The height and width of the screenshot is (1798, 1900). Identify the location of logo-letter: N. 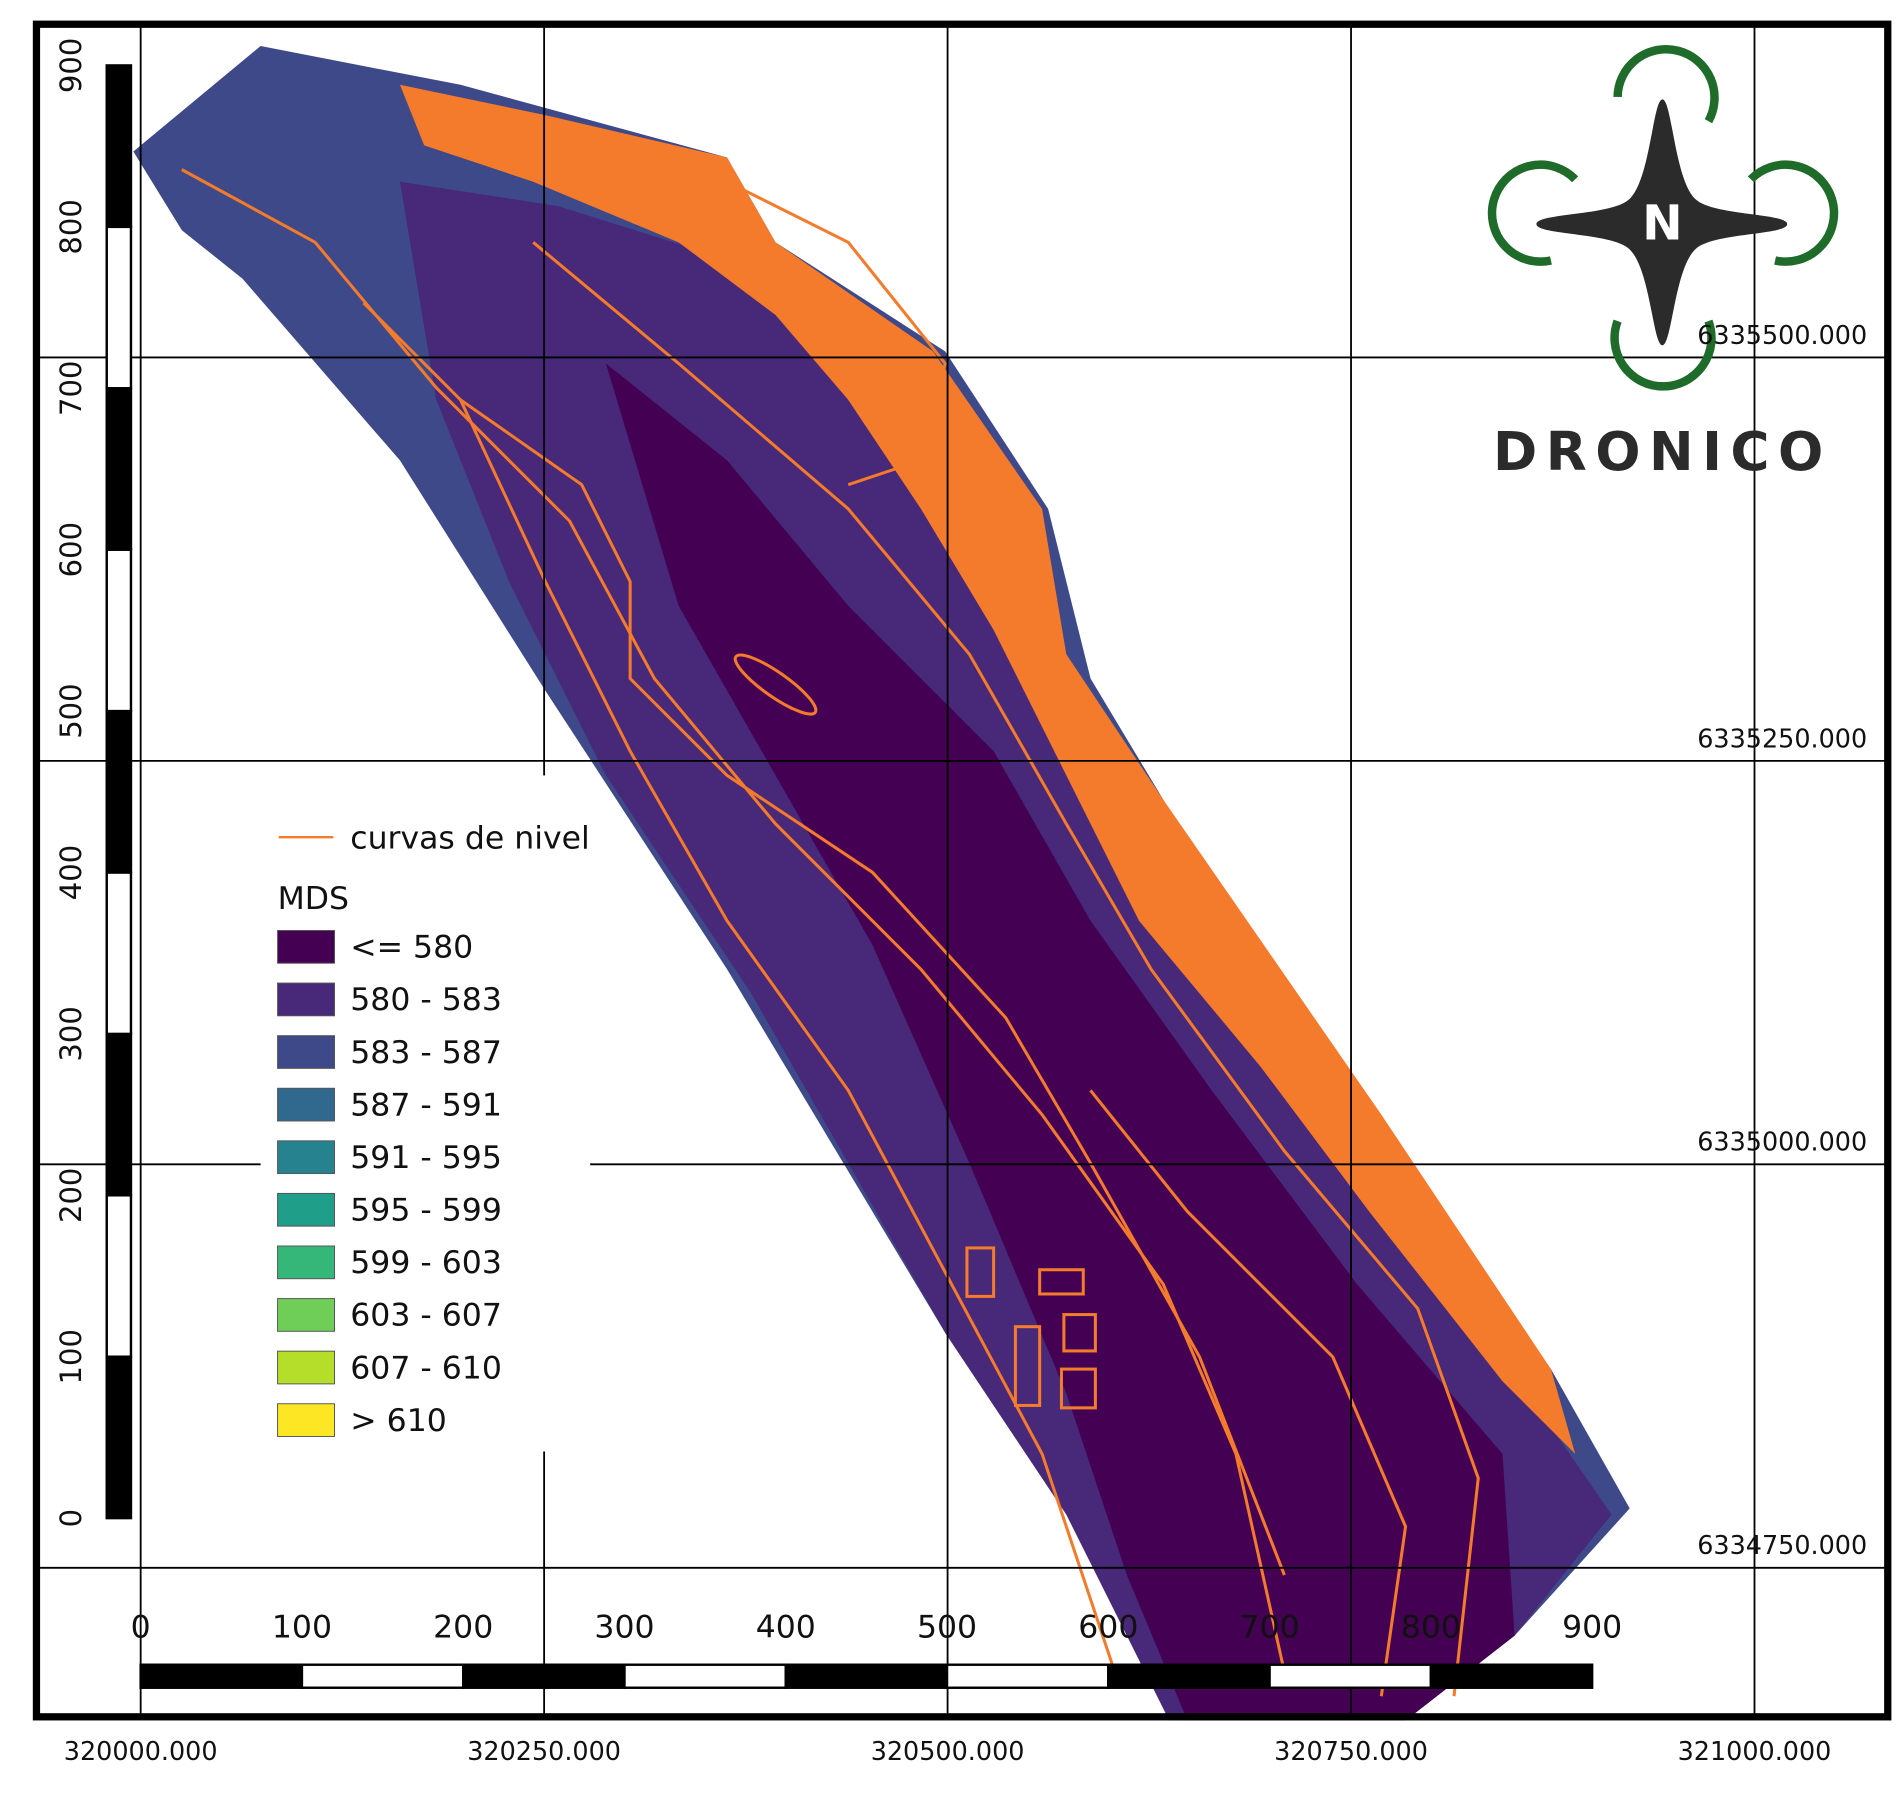
(1662, 224).